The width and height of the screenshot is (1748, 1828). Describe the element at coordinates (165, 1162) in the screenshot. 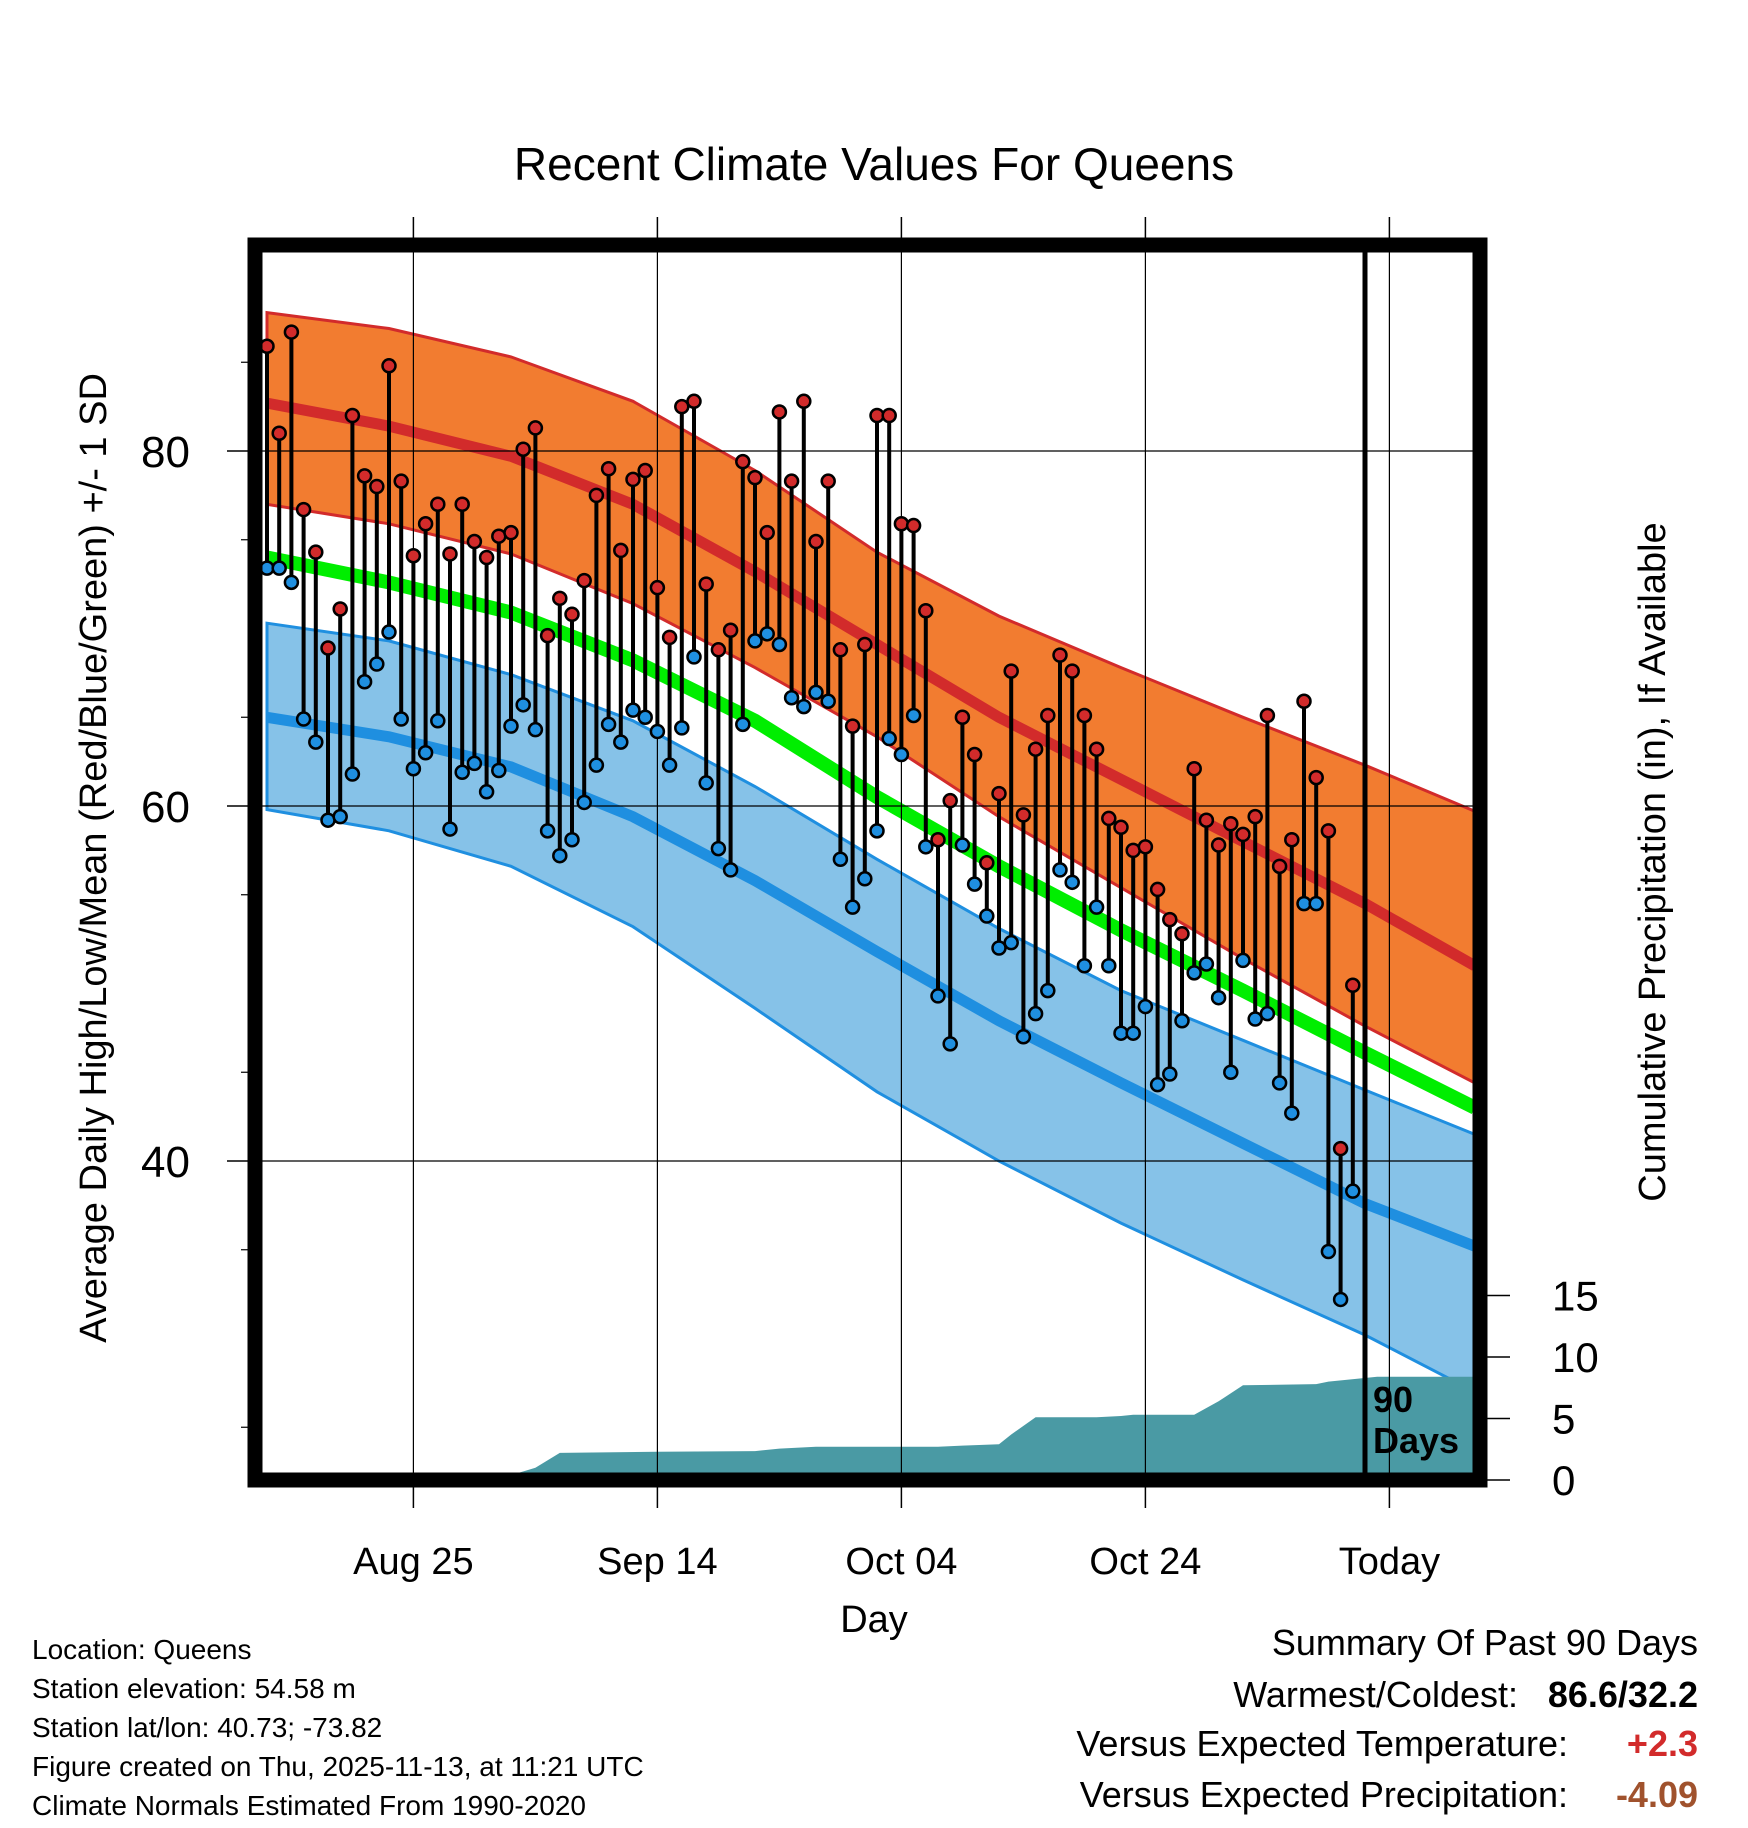

I see `y-tick-label: 40` at that location.